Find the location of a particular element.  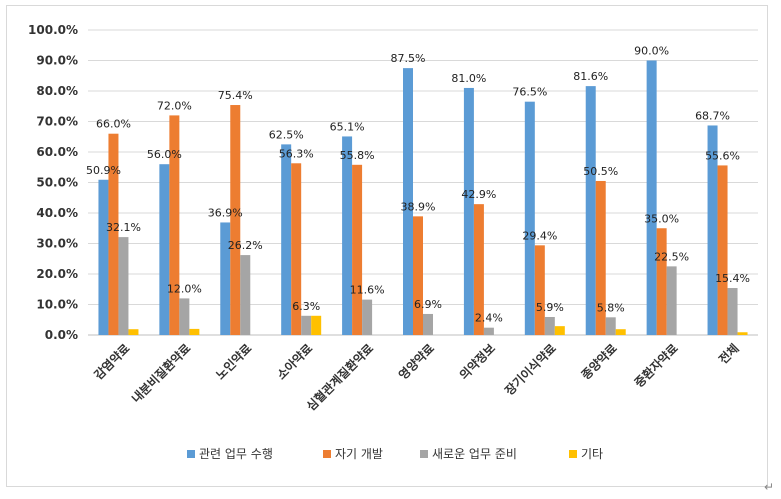

y-tick-label: 60.0% is located at coordinates (57, 152).